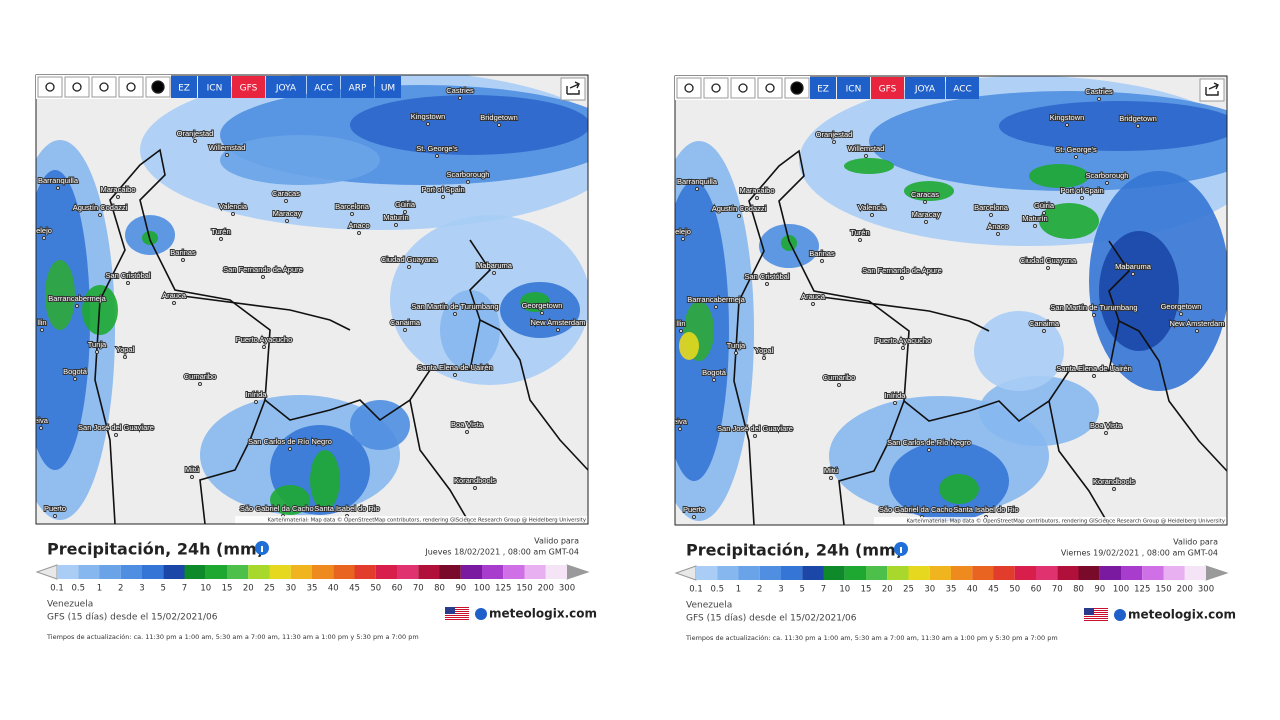  I want to click on model-button-label: GFS, so click(249, 89).